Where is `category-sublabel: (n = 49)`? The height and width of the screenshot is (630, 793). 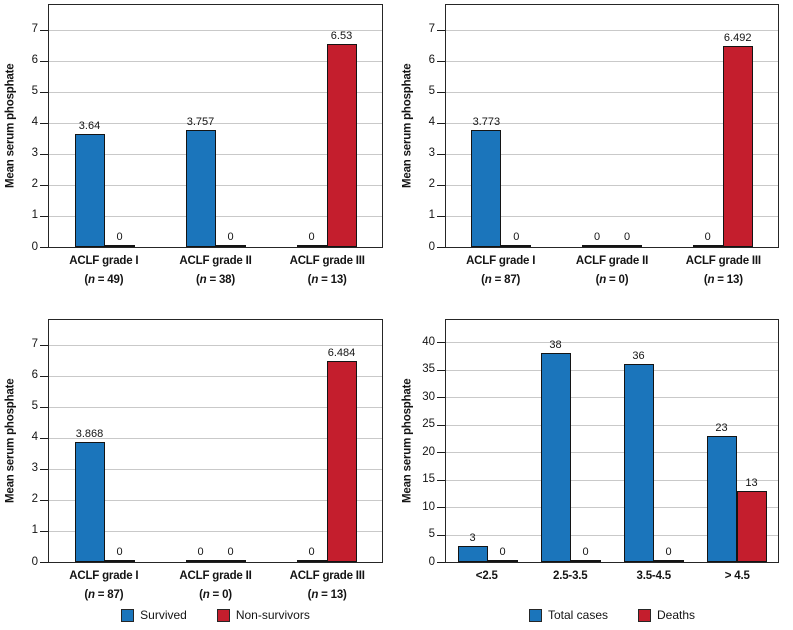 category-sublabel: (n = 49) is located at coordinates (104, 280).